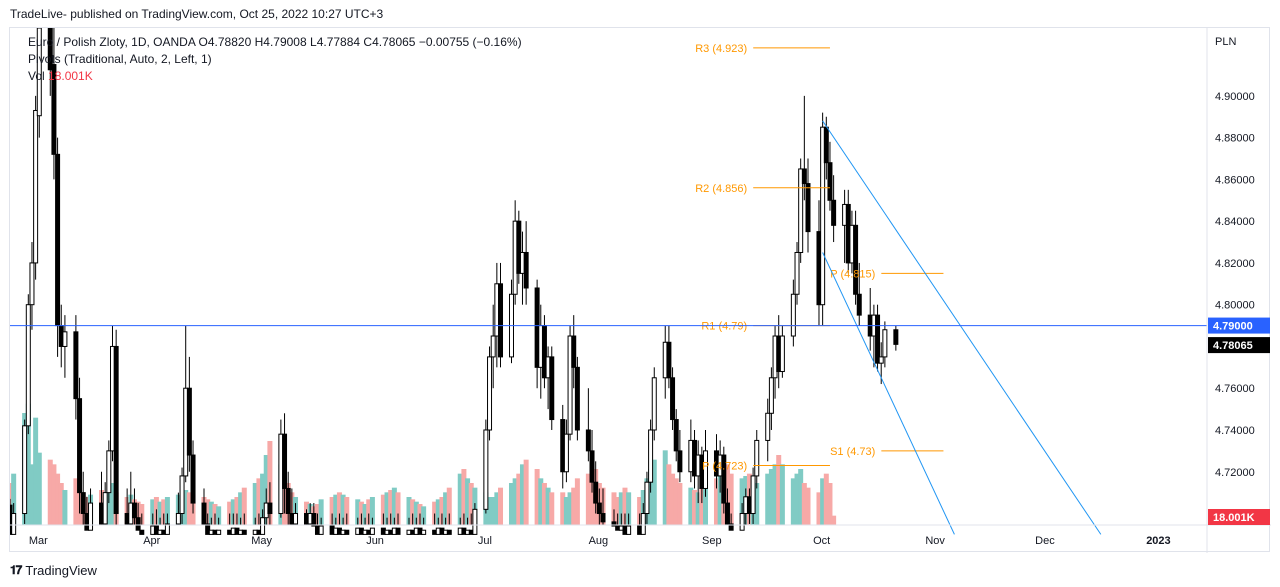  I want to click on x-tick-label: Sep, so click(712, 541).